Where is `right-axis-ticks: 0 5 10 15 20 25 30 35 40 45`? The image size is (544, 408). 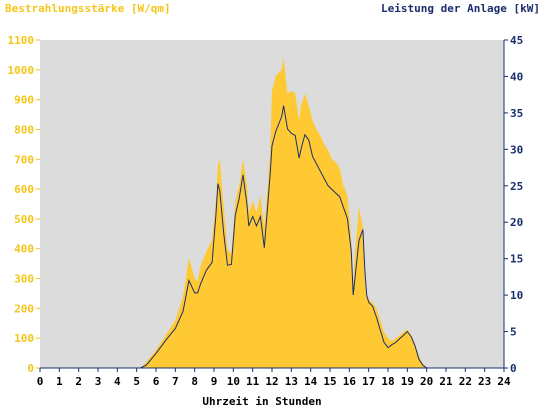 right-axis-ticks: 0 5 10 15 20 25 30 35 40 45 is located at coordinates (513, 204).